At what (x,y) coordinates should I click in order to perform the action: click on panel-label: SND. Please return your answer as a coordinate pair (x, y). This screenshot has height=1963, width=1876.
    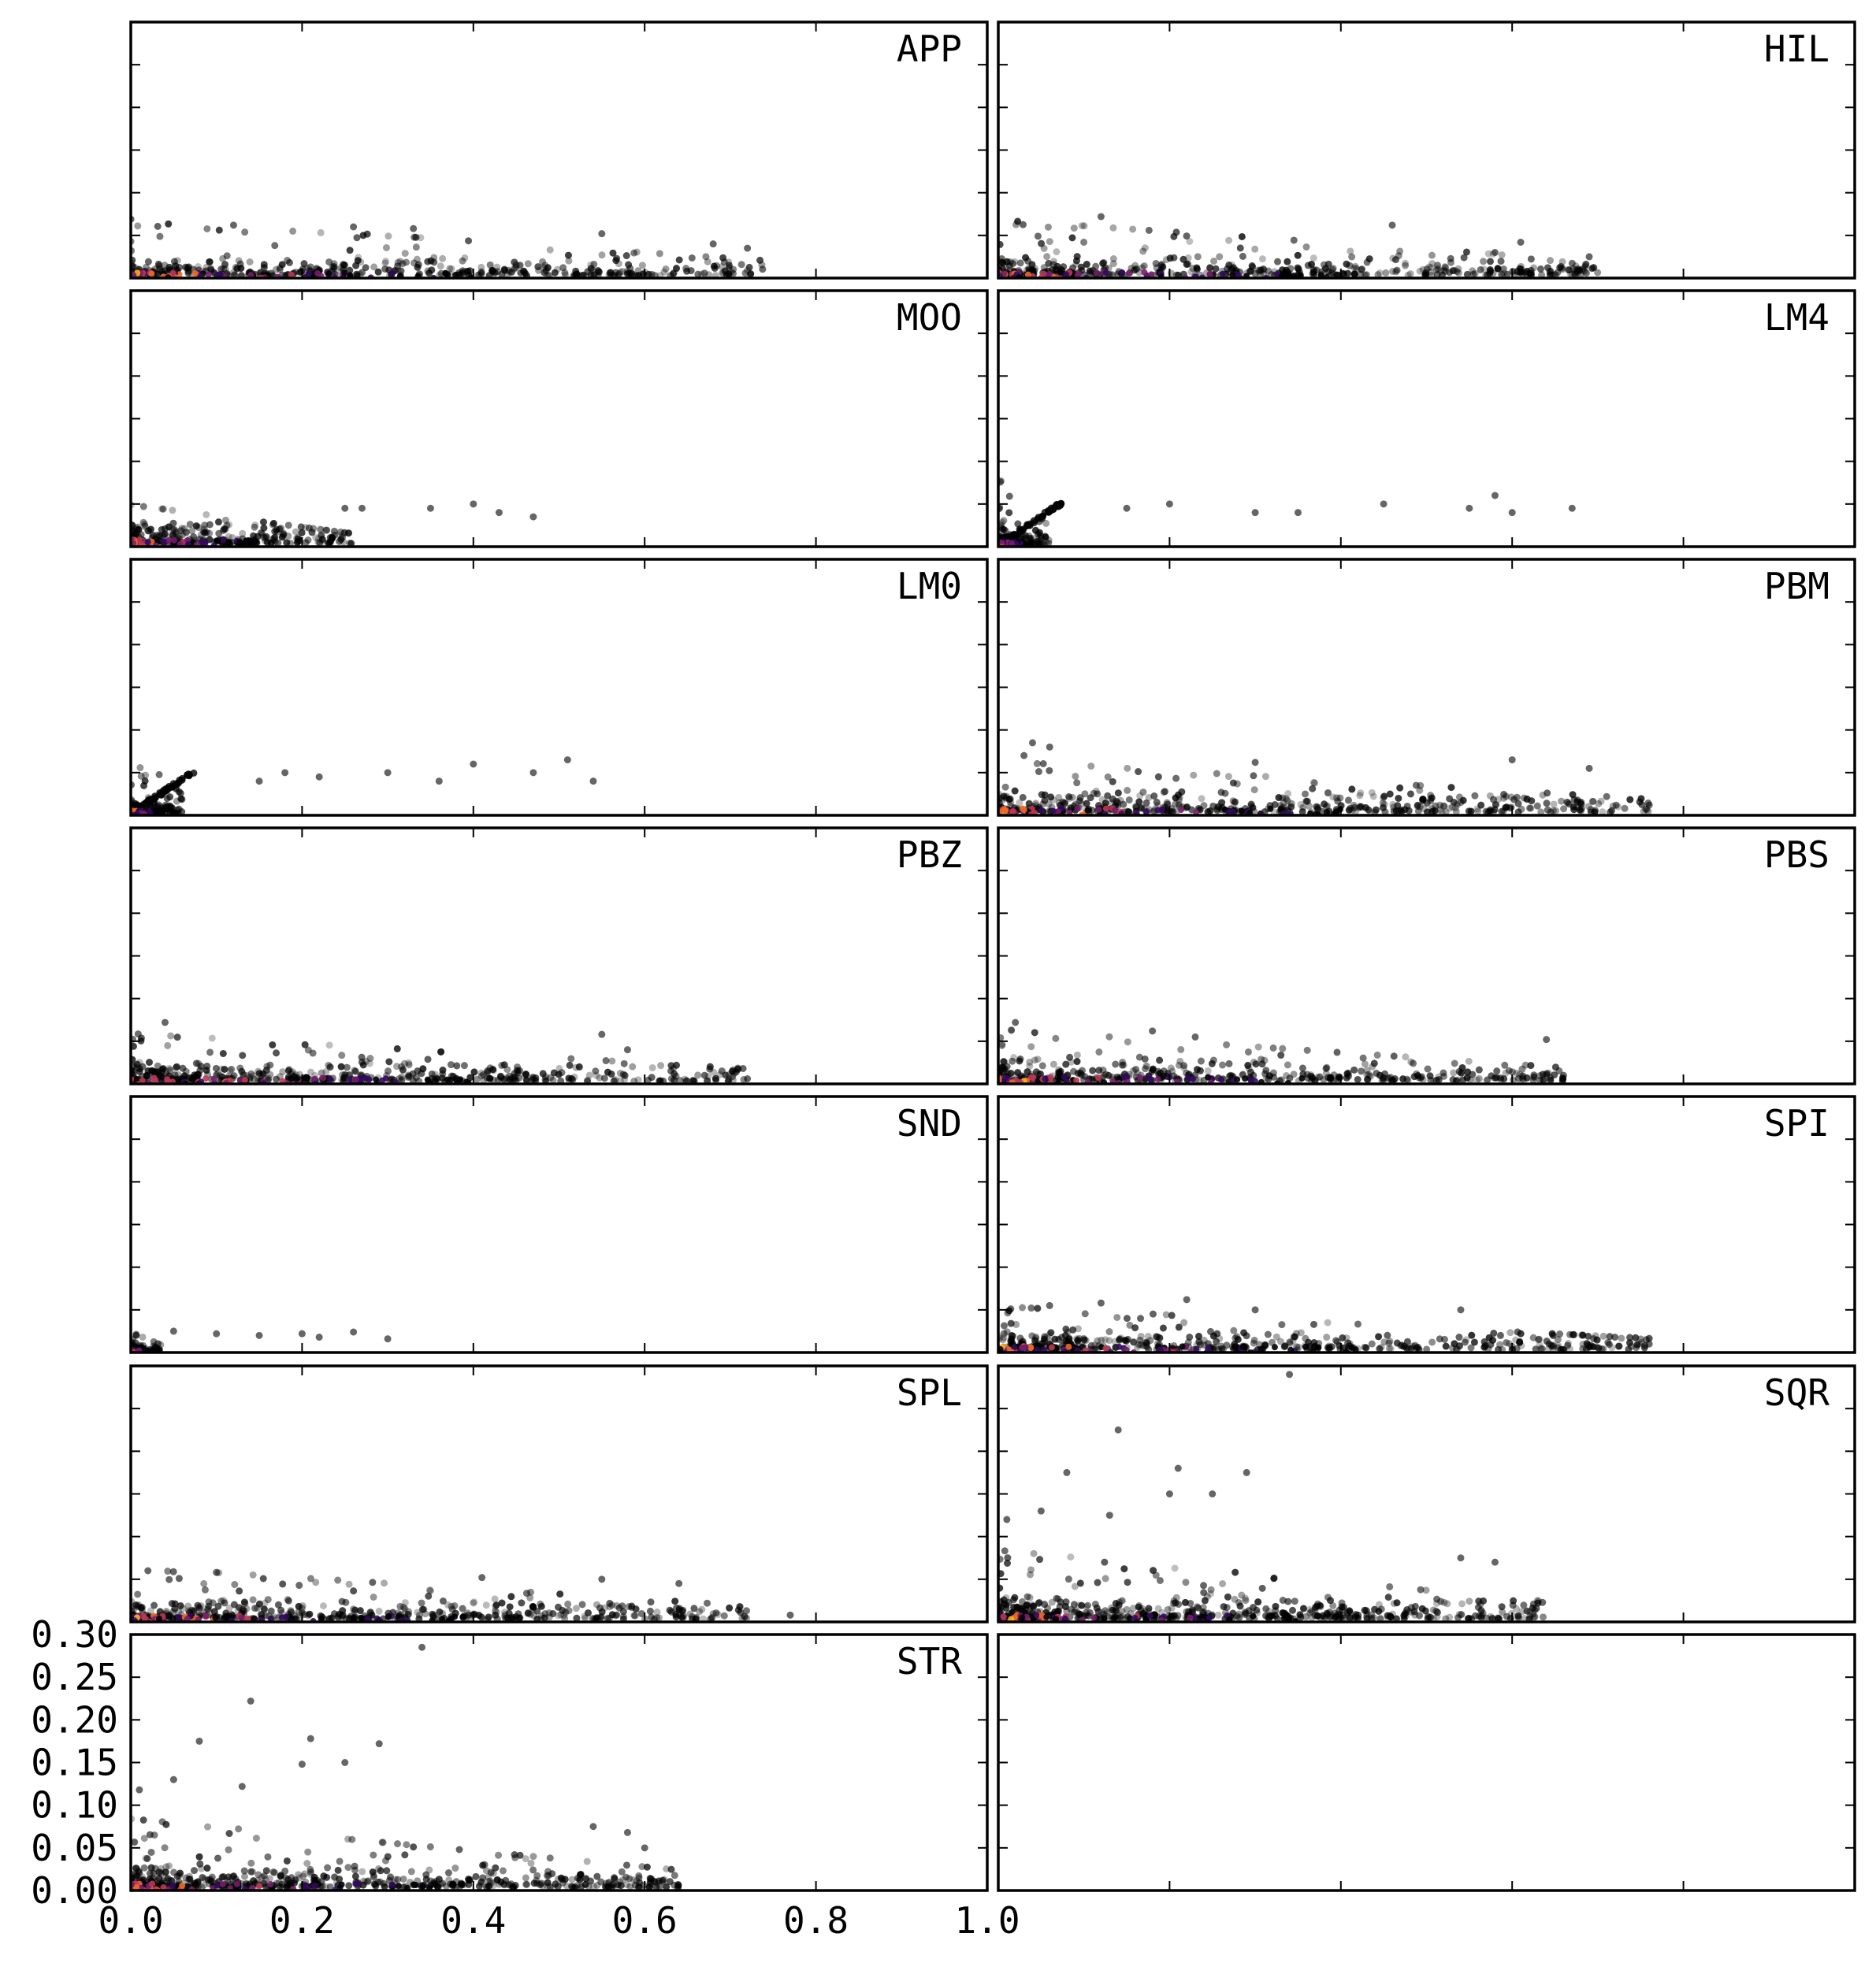
    Looking at the image, I should click on (930, 1124).